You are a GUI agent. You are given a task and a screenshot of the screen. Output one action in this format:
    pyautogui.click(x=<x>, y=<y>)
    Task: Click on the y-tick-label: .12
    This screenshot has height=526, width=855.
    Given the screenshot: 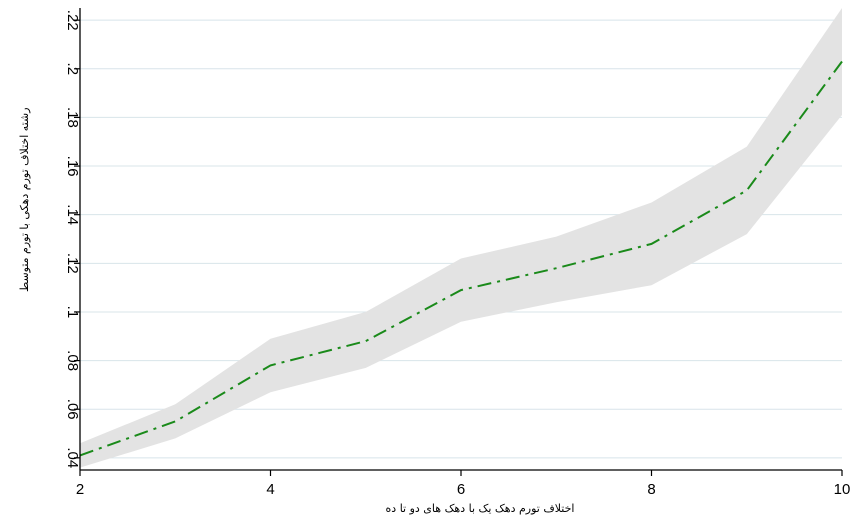 What is the action you would take?
    pyautogui.click(x=72, y=263)
    